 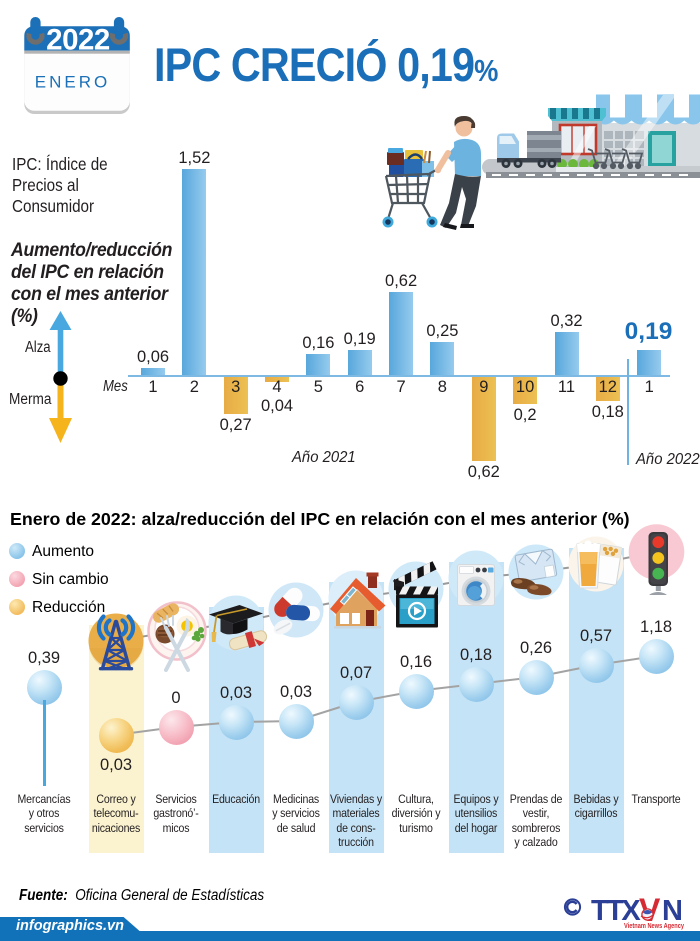 I want to click on svg-text: 2022, so click(x=78, y=40).